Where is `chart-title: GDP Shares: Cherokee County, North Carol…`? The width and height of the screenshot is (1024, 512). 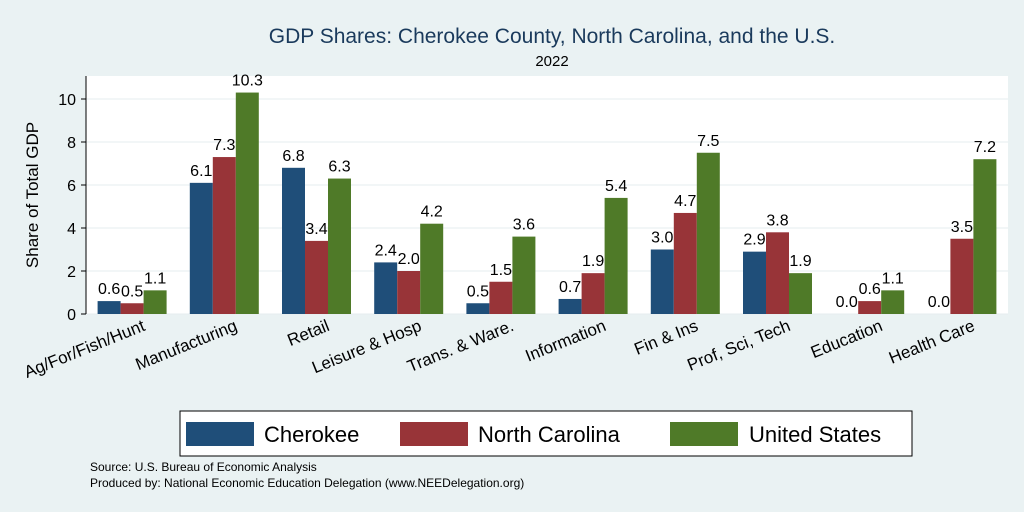
chart-title: GDP Shares: Cherokee County, North Carol… is located at coordinates (552, 36).